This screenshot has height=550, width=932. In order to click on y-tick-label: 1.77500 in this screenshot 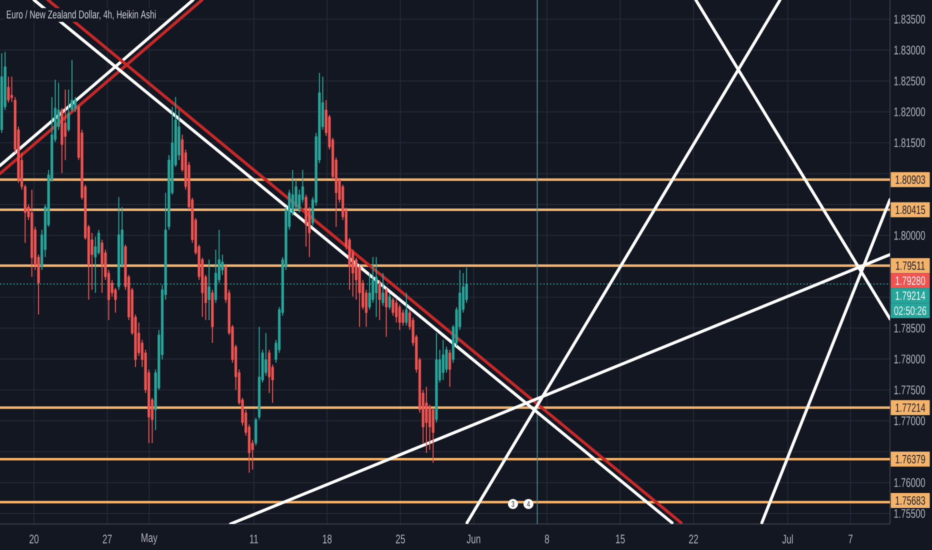, I will do `click(910, 389)`.